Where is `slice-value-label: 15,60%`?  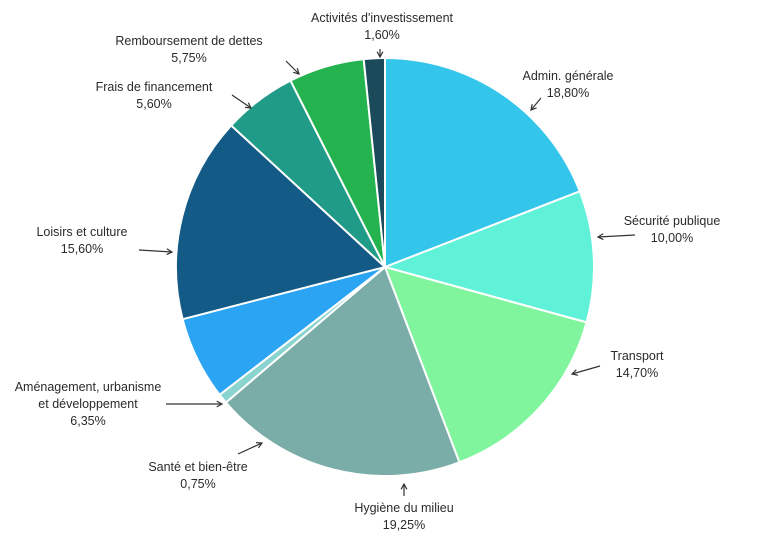
slice-value-label: 15,60% is located at coordinates (82, 249).